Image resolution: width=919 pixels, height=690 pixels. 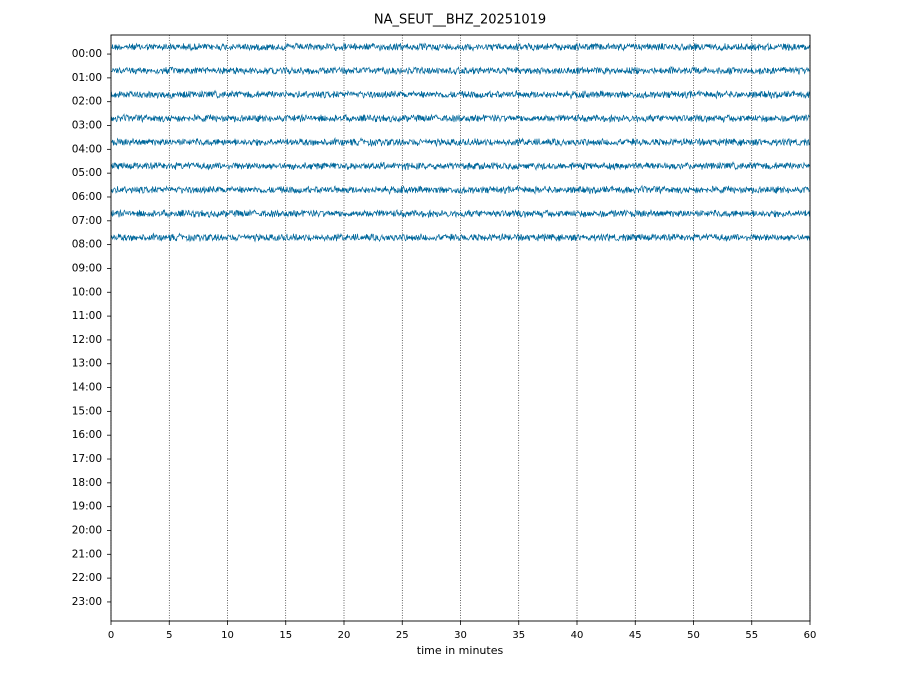 I want to click on y-tick-label: 17:00, so click(x=87, y=459).